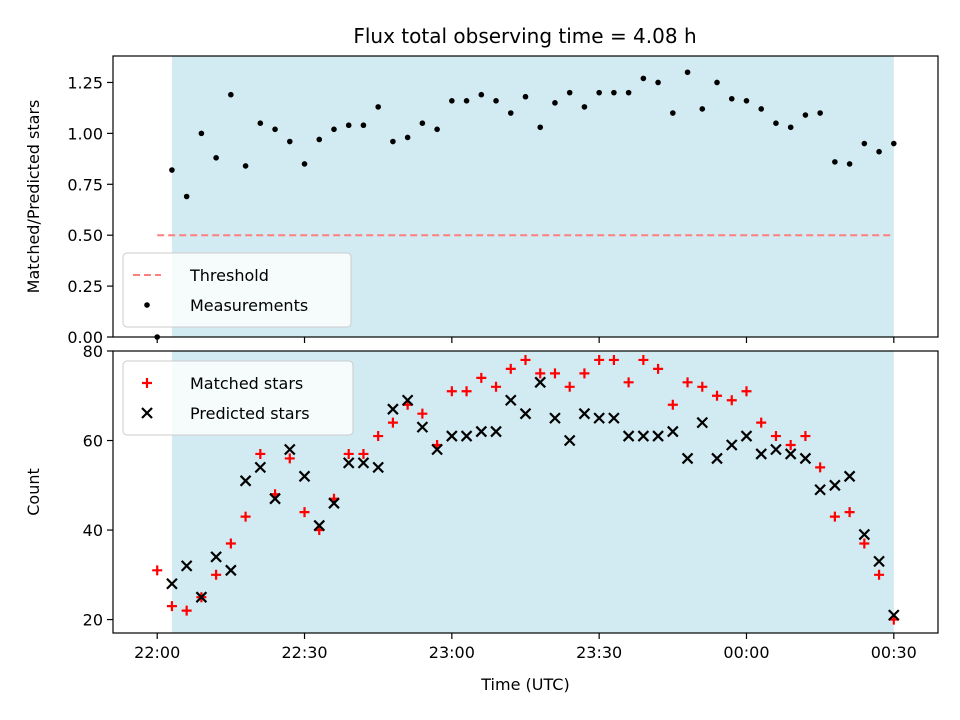 Image resolution: width=960 pixels, height=720 pixels. I want to click on y-axis-label: Matched/Predicted stars, so click(33, 197).